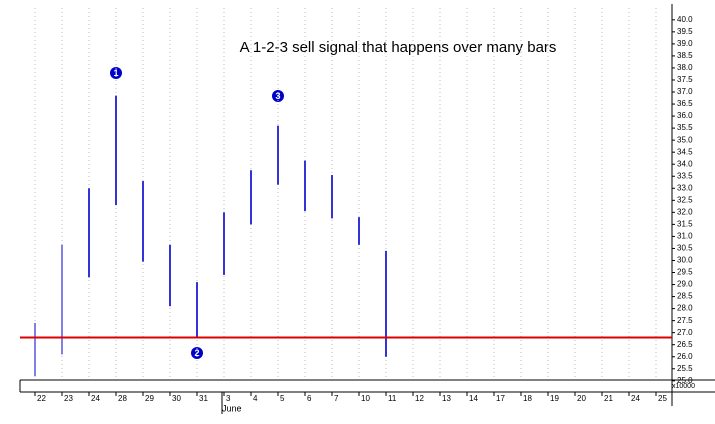 This screenshot has height=424, width=715. What do you see at coordinates (685, 223) in the screenshot?
I see `y-tick-label: 31.5` at bounding box center [685, 223].